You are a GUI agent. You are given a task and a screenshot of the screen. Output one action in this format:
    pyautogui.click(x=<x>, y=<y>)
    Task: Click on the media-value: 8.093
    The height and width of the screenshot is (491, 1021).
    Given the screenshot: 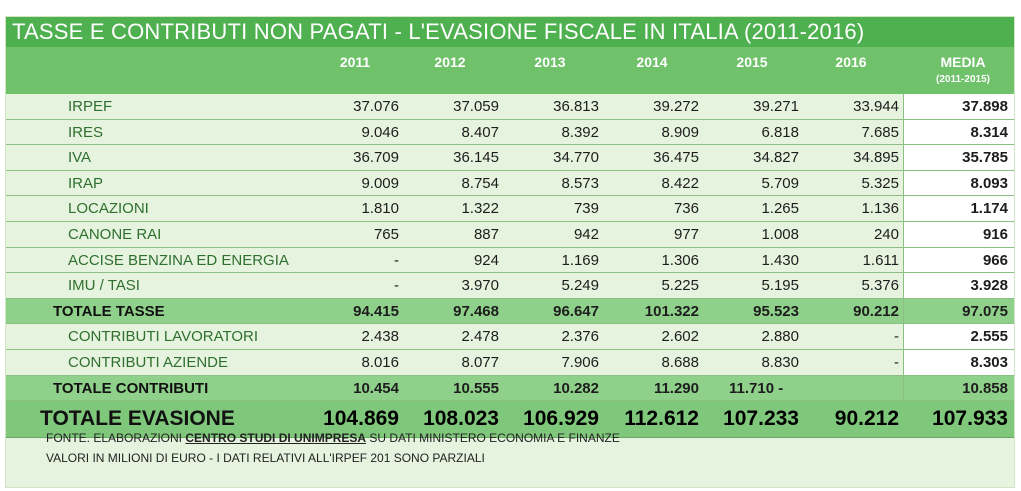 What is the action you would take?
    pyautogui.click(x=989, y=183)
    